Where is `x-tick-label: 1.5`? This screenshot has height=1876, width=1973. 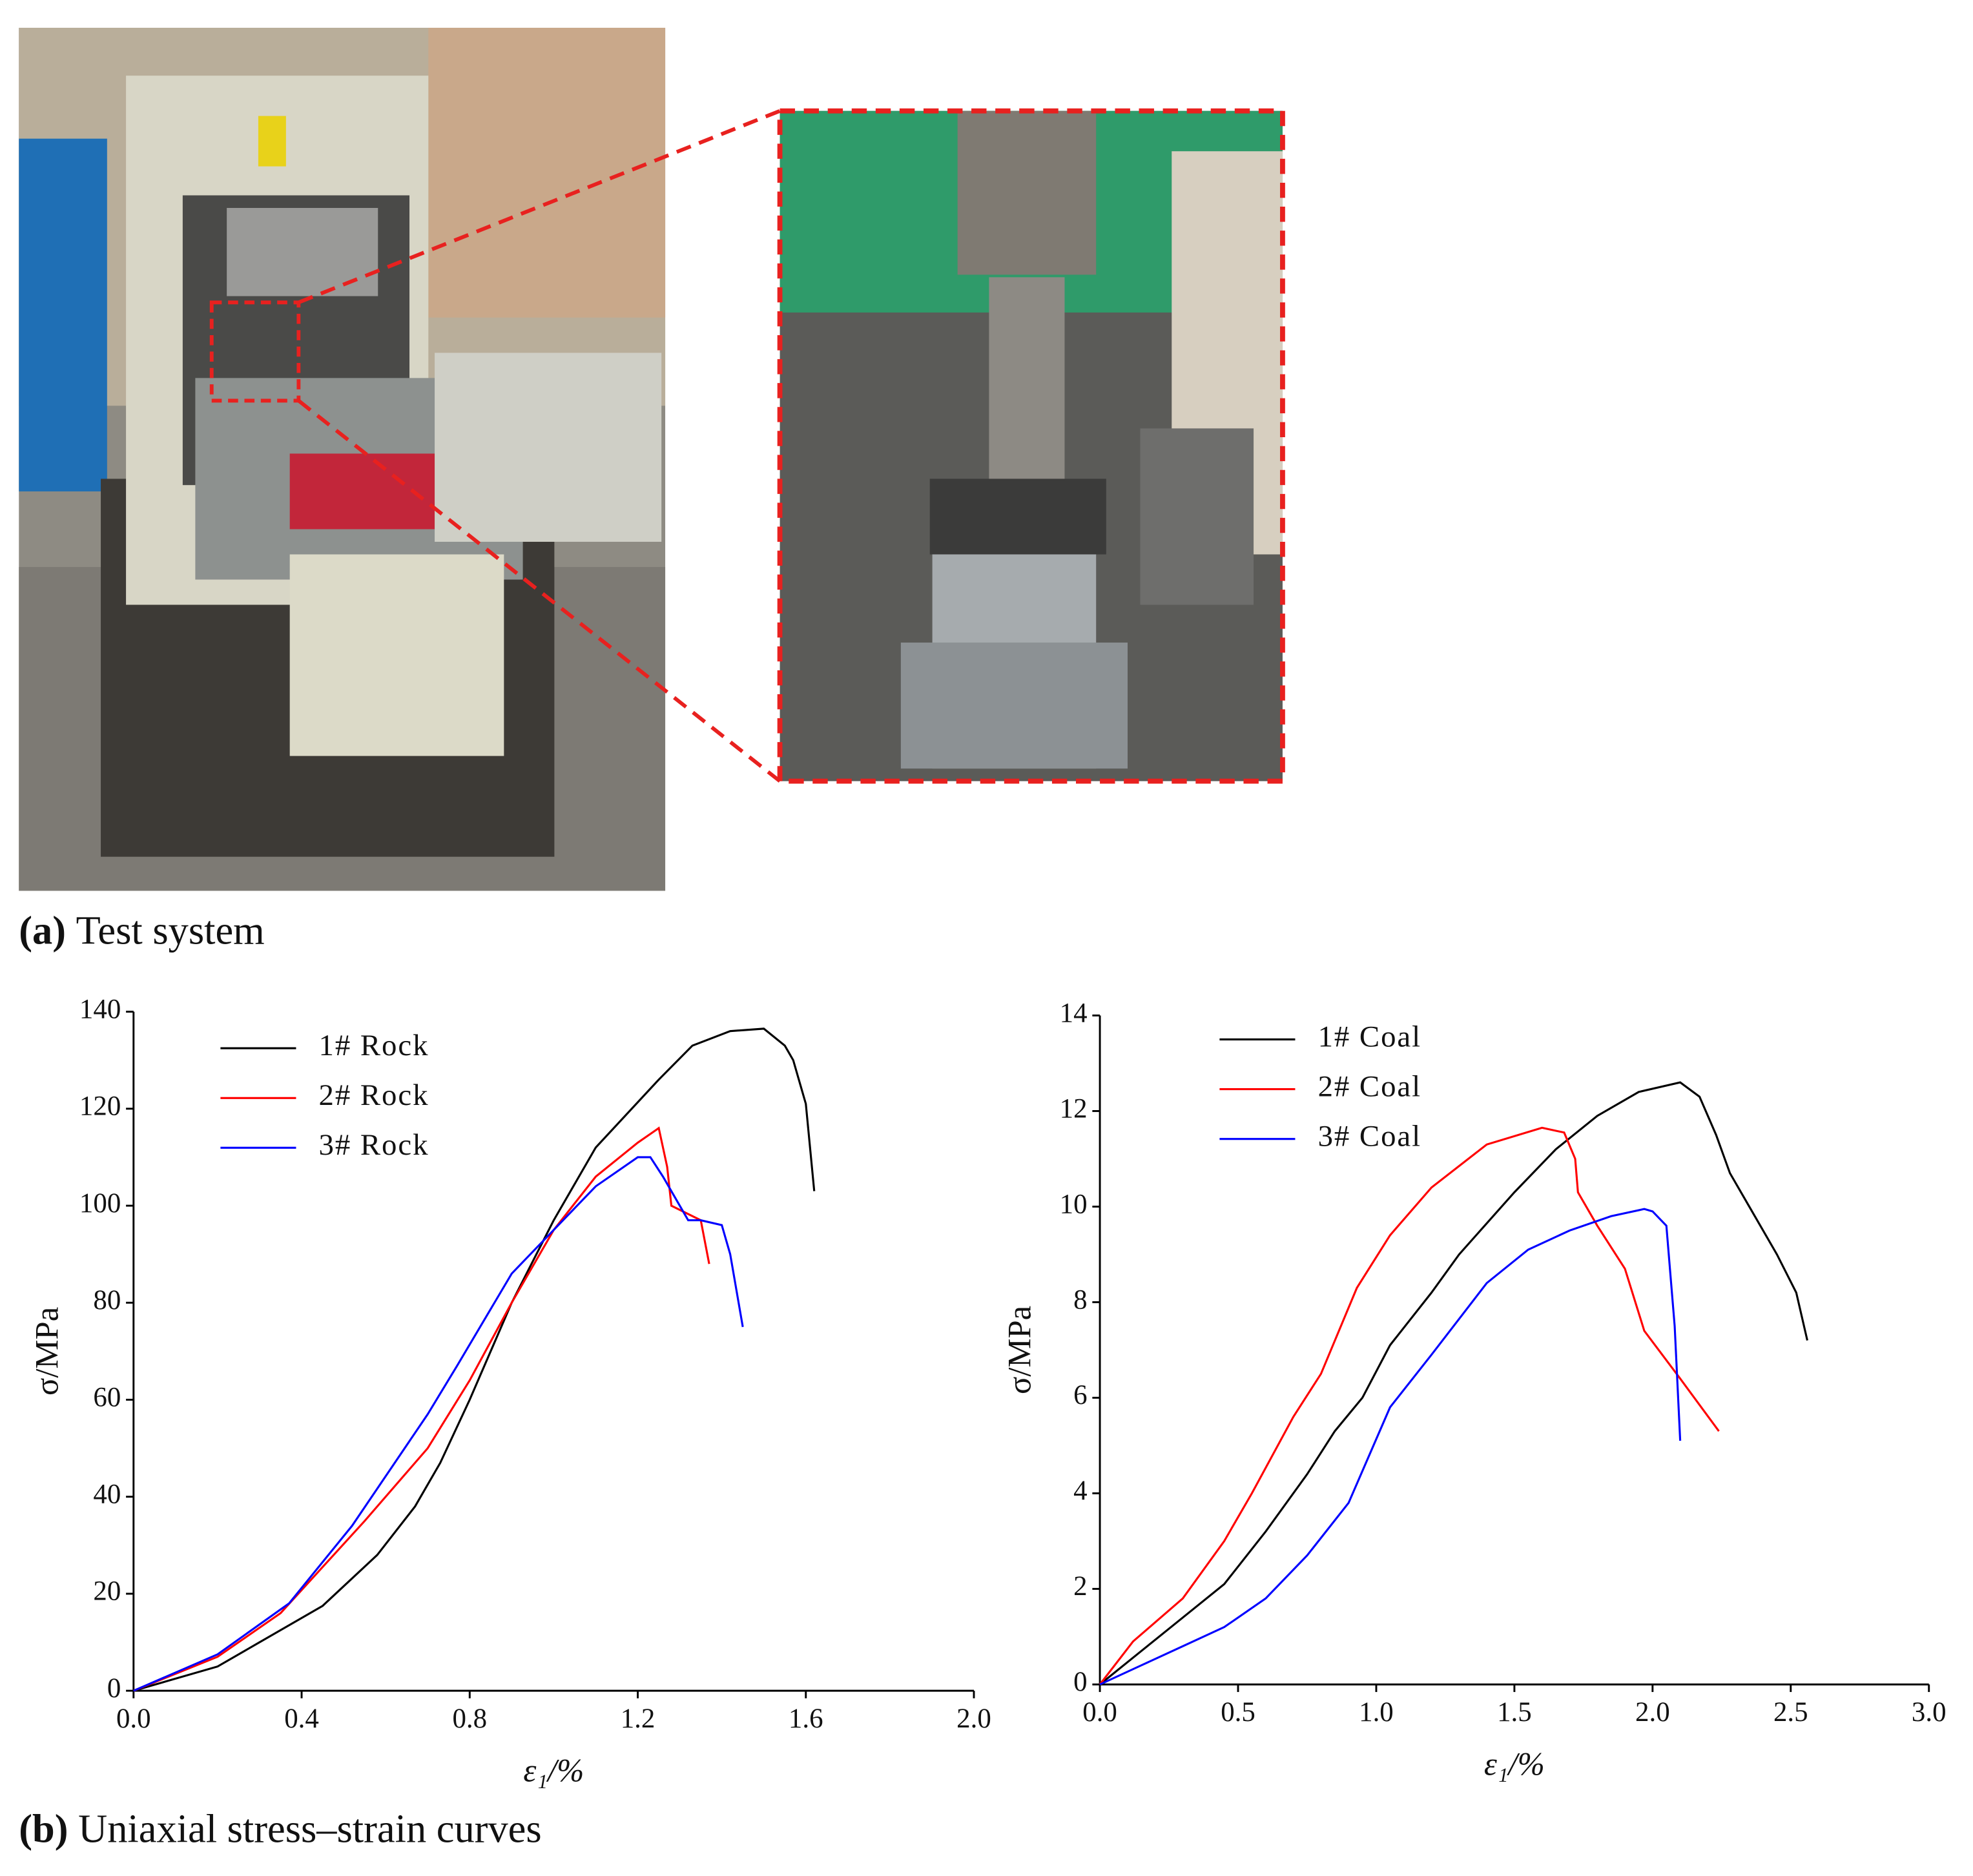 x-tick-label: 1.5 is located at coordinates (1514, 1712).